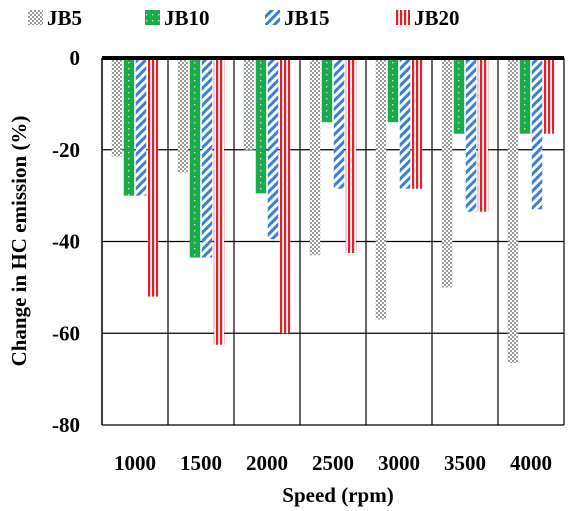  What do you see at coordinates (187, 18) in the screenshot?
I see `legend-label-jb10: JB10` at bounding box center [187, 18].